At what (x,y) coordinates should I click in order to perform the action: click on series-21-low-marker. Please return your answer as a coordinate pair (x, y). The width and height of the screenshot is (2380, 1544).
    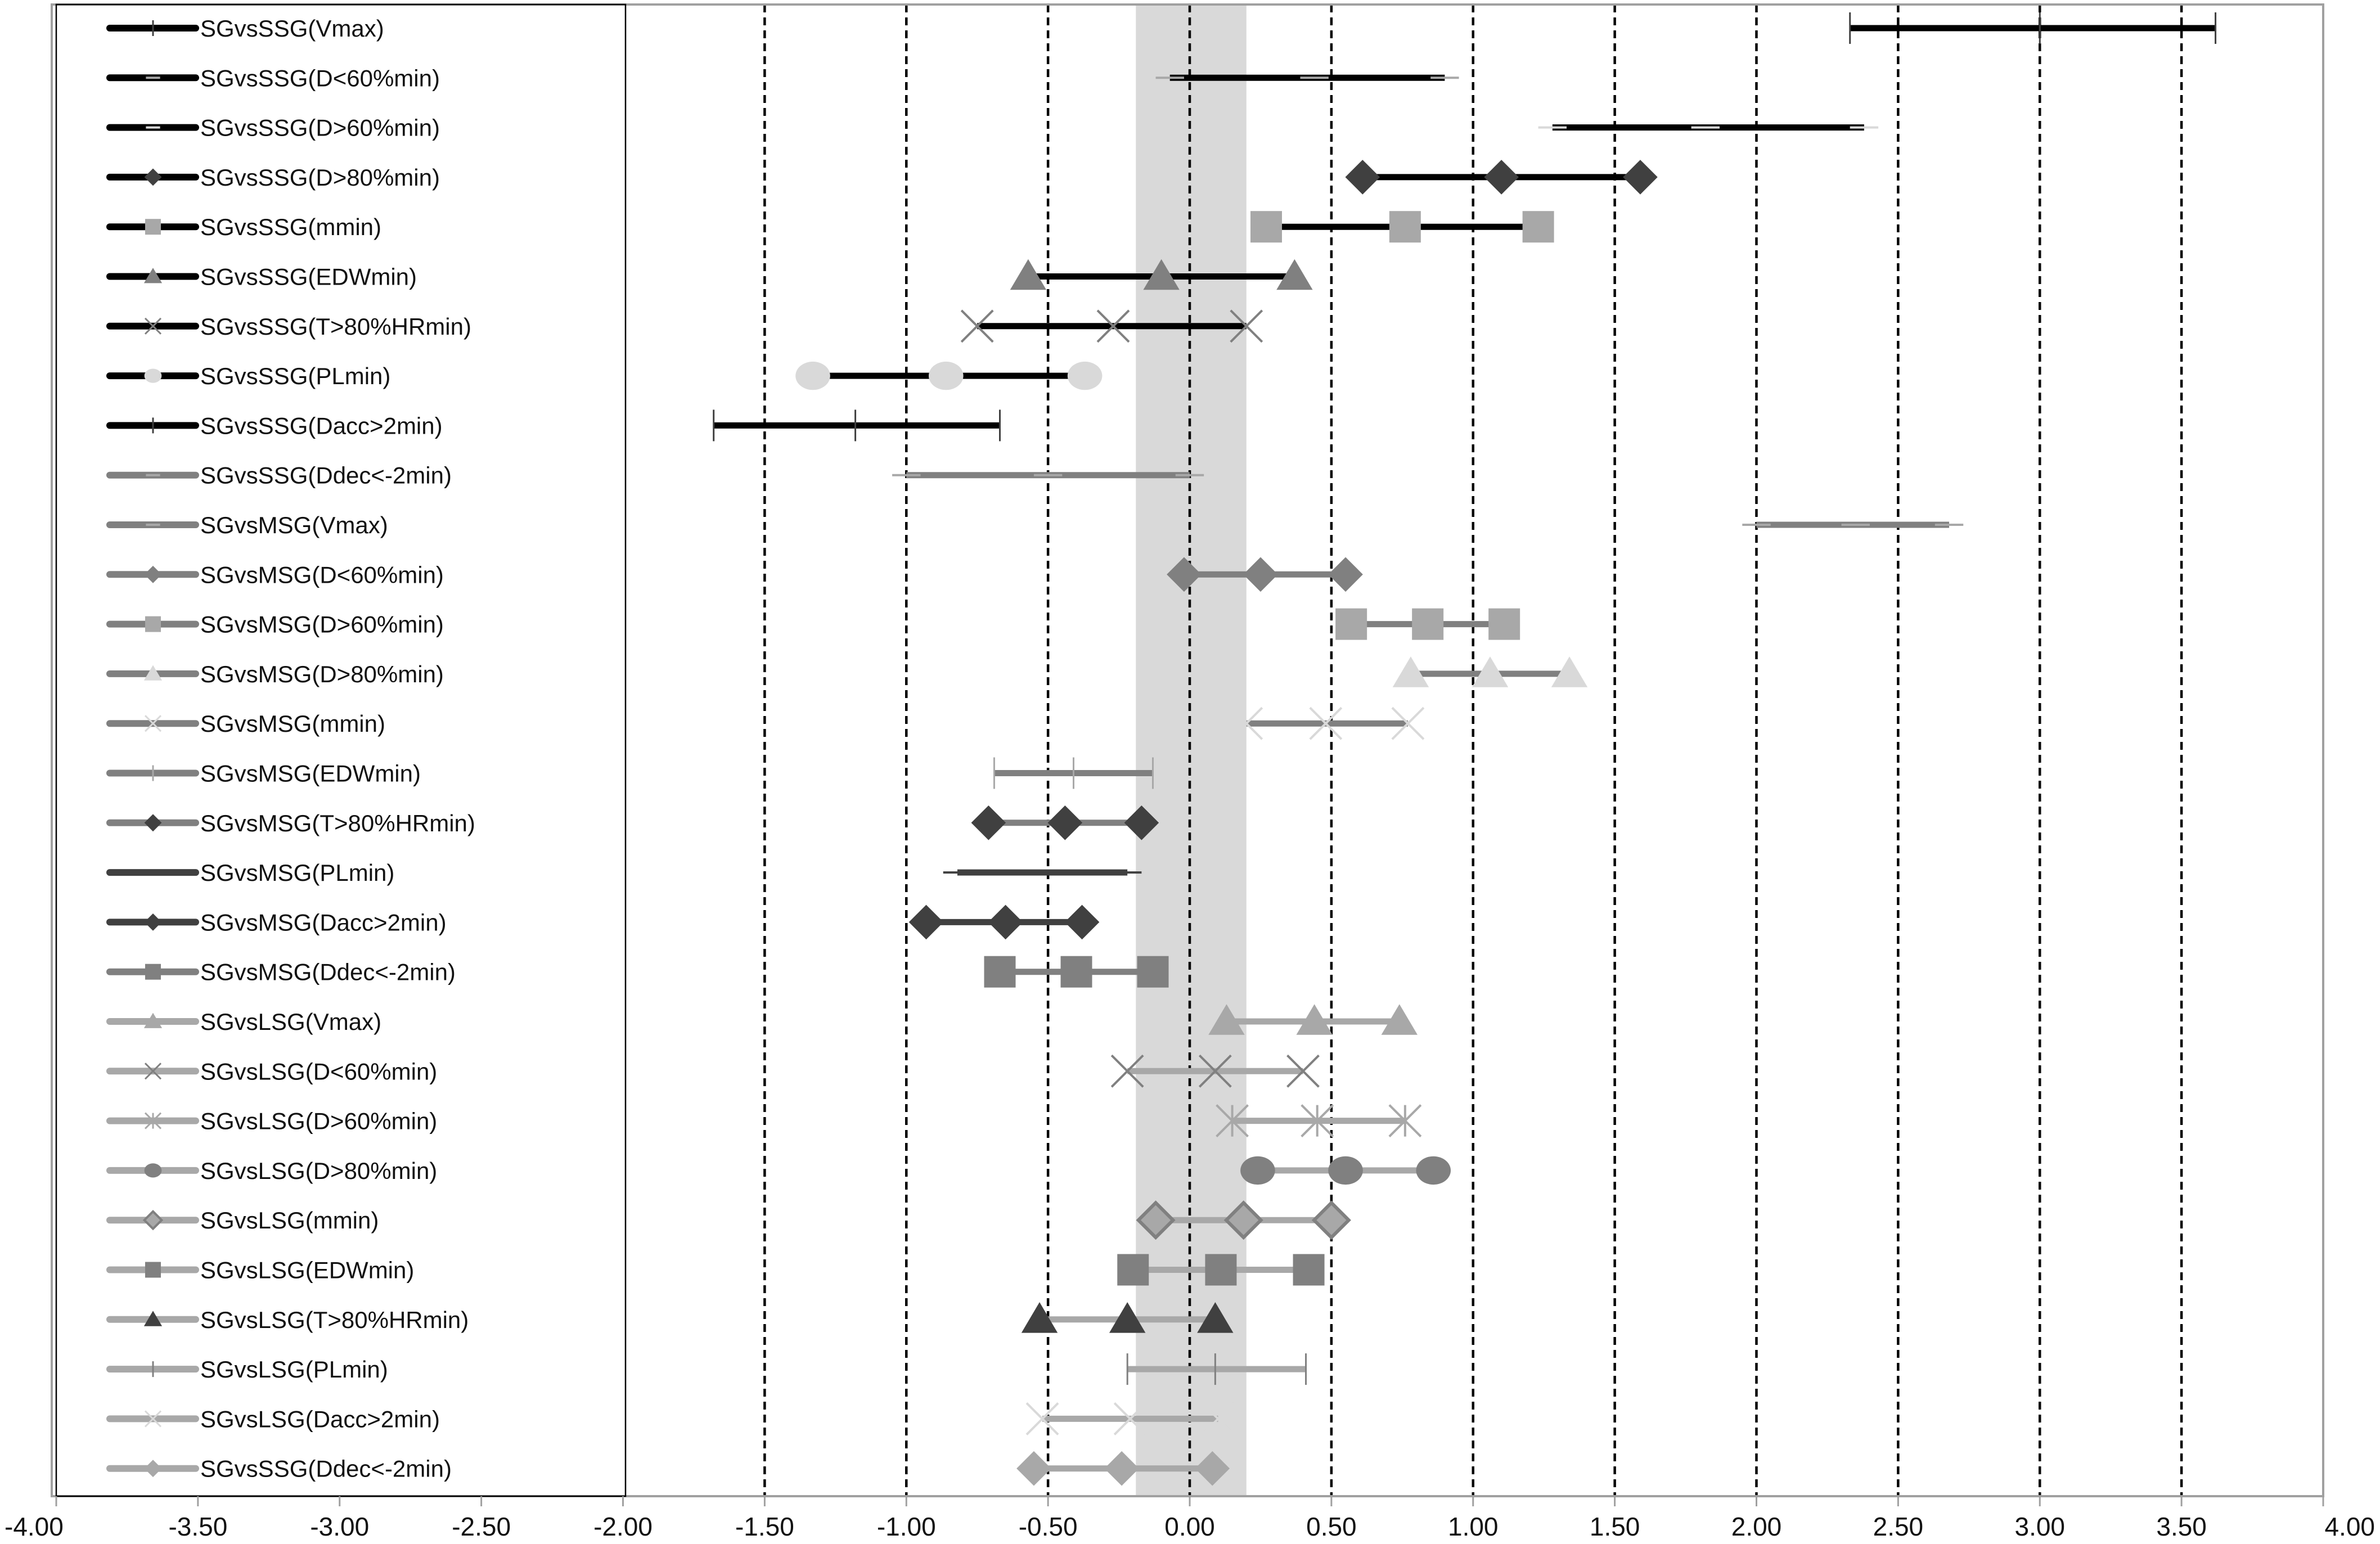
    Looking at the image, I should click on (1127, 1071).